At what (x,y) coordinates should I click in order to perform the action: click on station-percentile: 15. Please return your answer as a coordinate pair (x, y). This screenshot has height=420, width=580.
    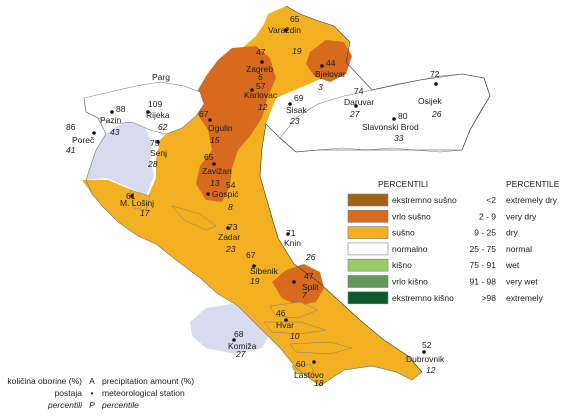
    Looking at the image, I should click on (215, 140).